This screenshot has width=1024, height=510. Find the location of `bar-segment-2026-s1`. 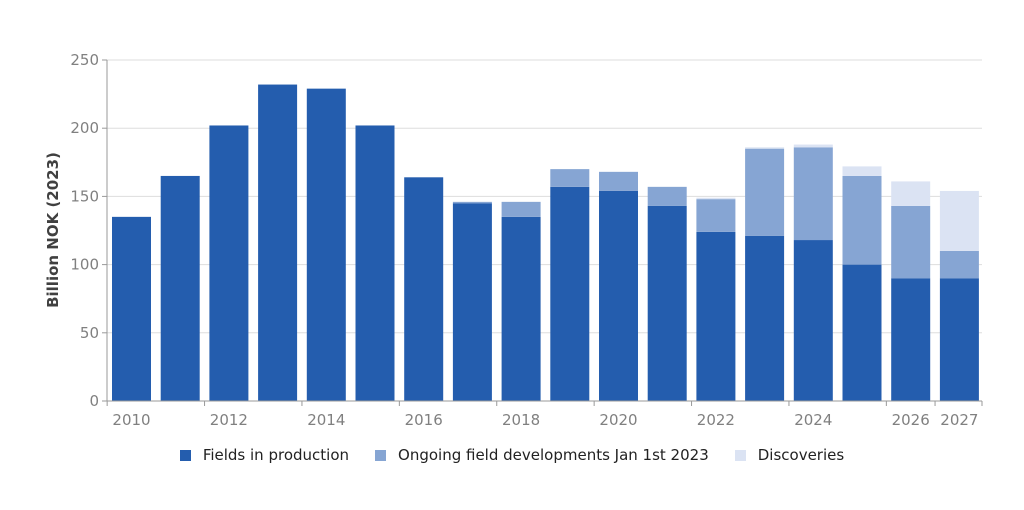

bar-segment-2026-s1 is located at coordinates (911, 242).